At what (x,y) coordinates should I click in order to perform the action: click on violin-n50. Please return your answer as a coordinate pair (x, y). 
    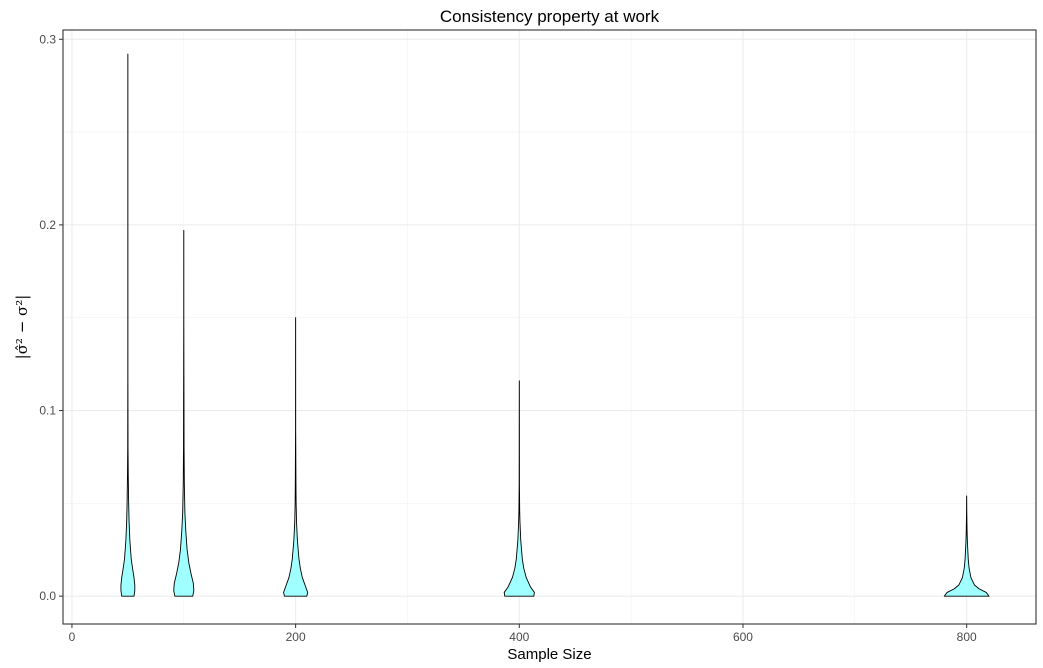
    Looking at the image, I should click on (128, 325).